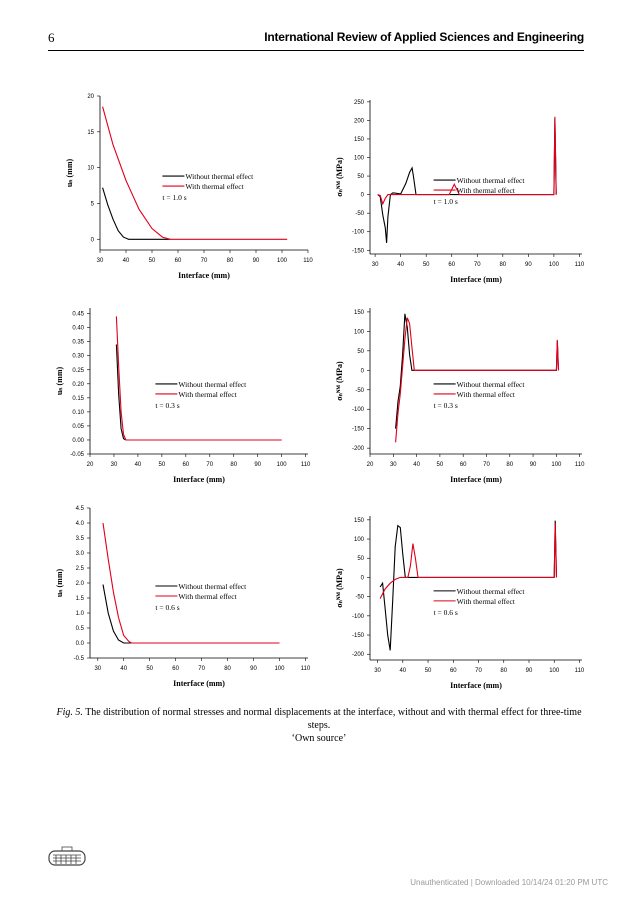 The width and height of the screenshot is (638, 902). What do you see at coordinates (93, 204) in the screenshot?
I see `y-tick-label: 5` at bounding box center [93, 204].